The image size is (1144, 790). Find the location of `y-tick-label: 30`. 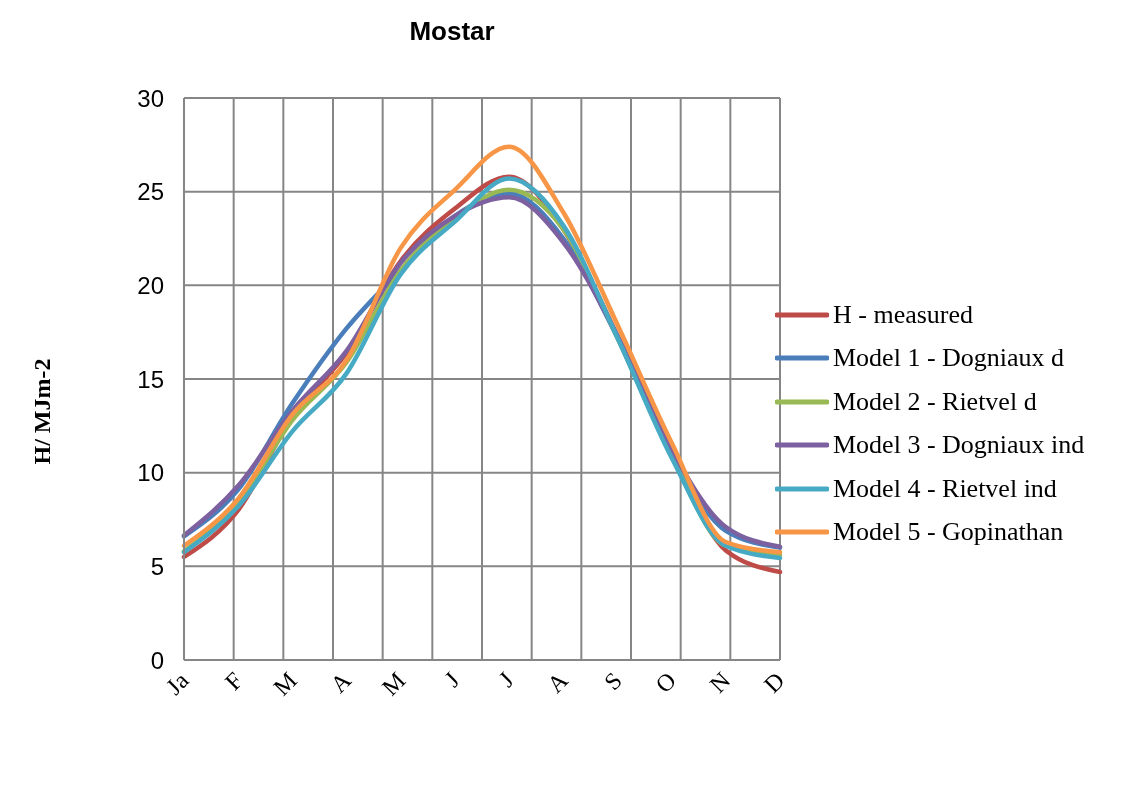

y-tick-label: 30 is located at coordinates (150, 98).